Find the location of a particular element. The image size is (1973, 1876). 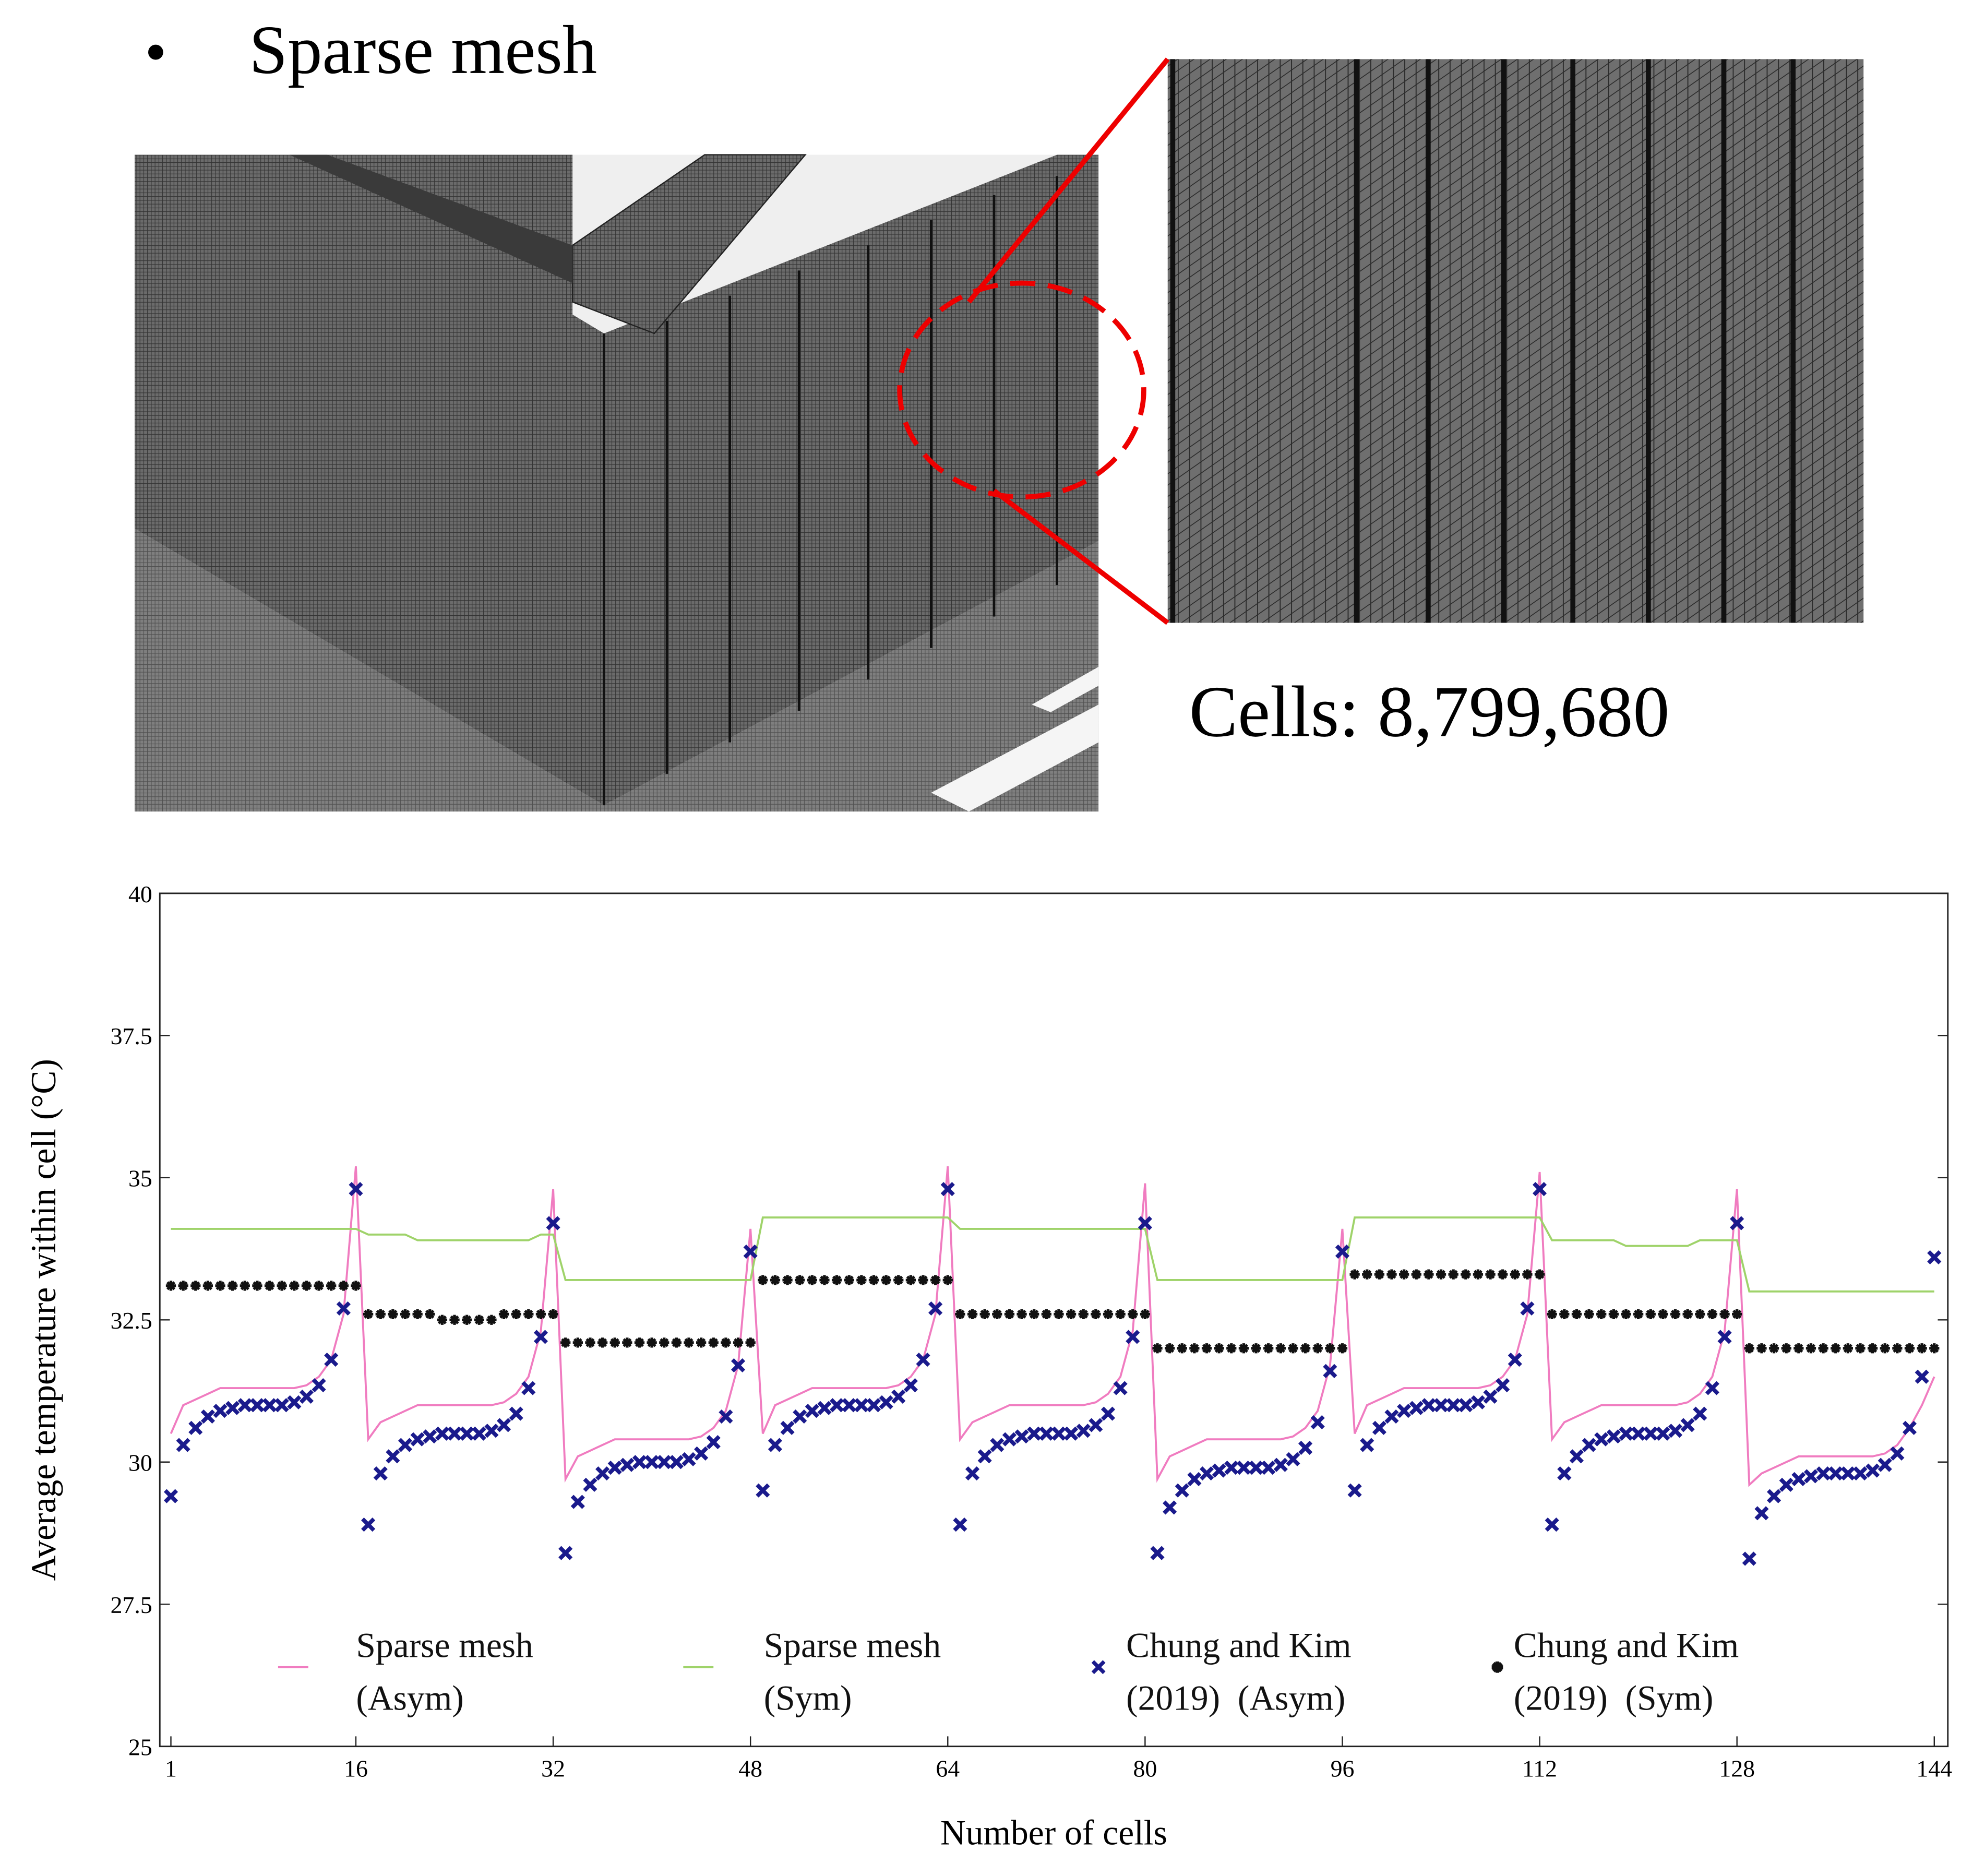

legend-label: Chung and Kim (2019) (Sym) is located at coordinates (1630, 1673).